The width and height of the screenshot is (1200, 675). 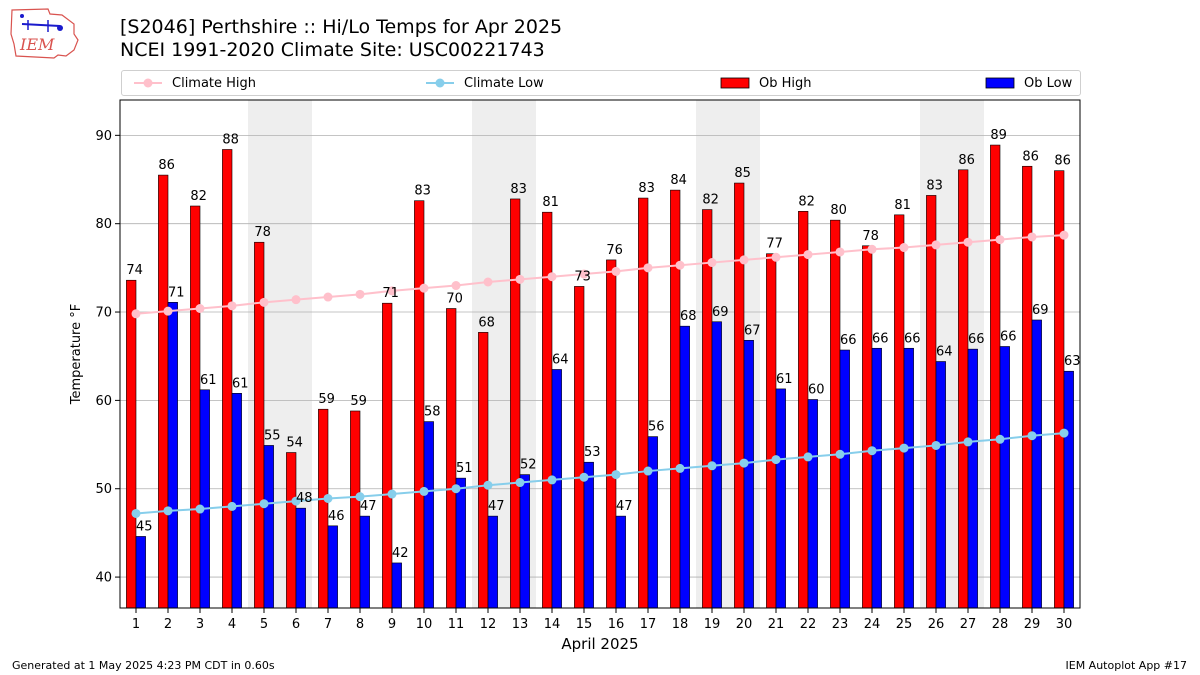 I want to click on y-tick-label: 60, so click(x=103, y=401).